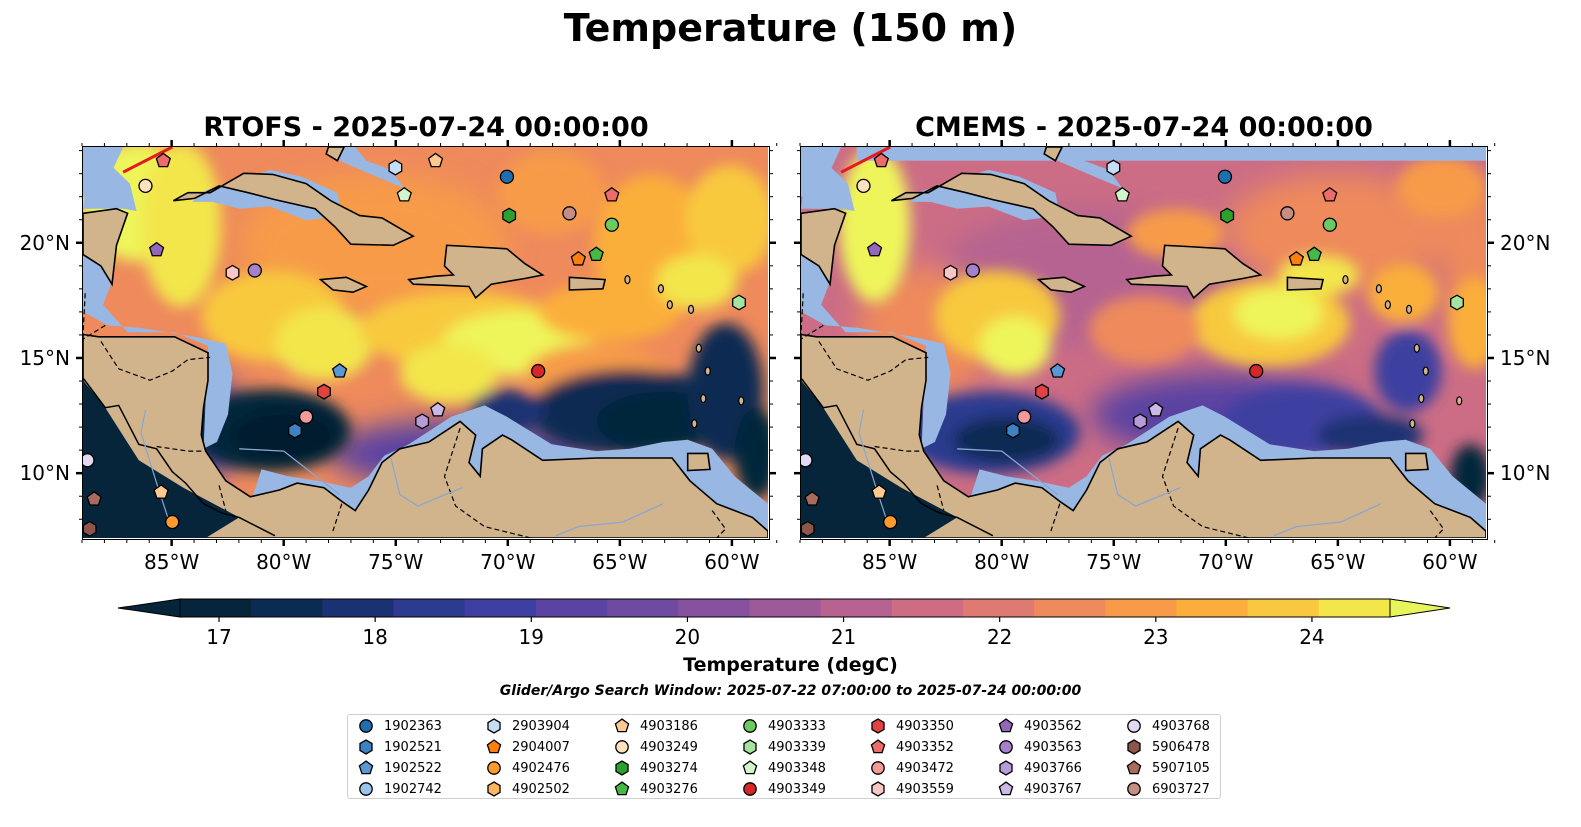 The height and width of the screenshot is (827, 1581). Describe the element at coordinates (1040, 789) in the screenshot. I see `legend-item: 4903767` at that location.